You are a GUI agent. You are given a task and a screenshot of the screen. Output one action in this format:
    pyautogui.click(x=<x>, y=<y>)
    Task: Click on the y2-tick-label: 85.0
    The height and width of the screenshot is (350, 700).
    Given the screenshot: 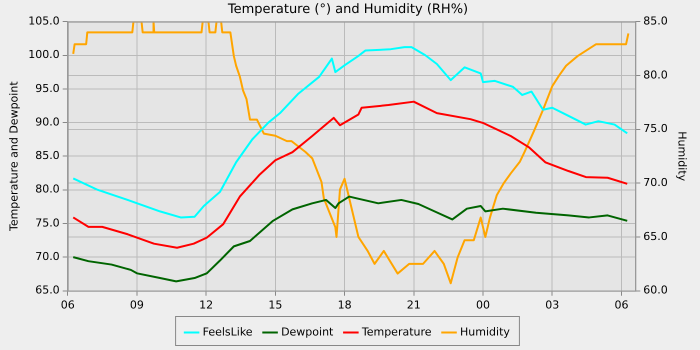 What is the action you would take?
    pyautogui.click(x=655, y=21)
    